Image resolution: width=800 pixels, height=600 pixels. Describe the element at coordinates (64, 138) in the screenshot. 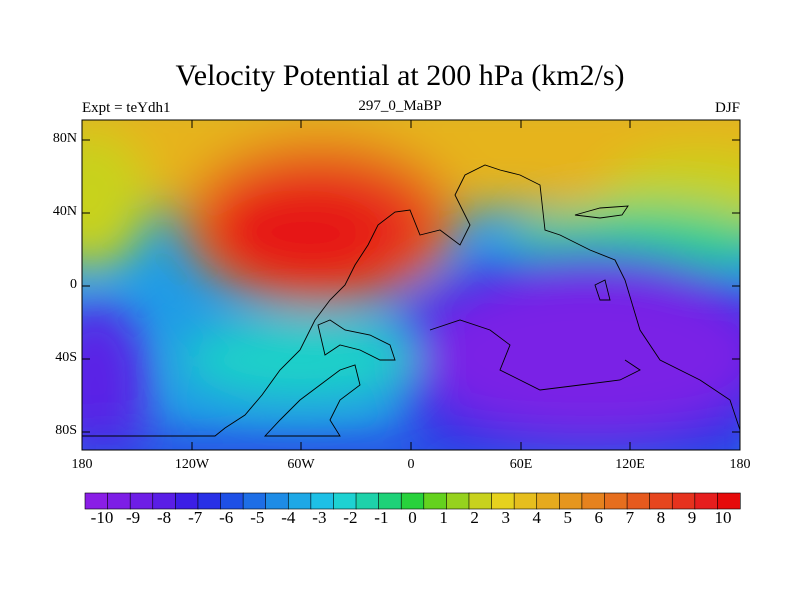

I see `ytick-80n: 80N` at that location.